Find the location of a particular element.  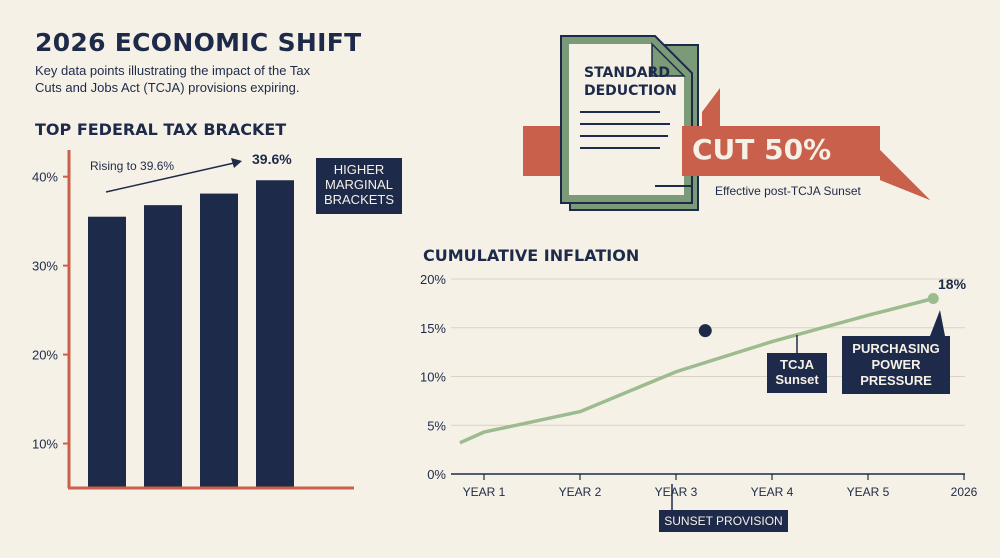

inflation-x-tick-label: YEAR 3 is located at coordinates (676, 492).